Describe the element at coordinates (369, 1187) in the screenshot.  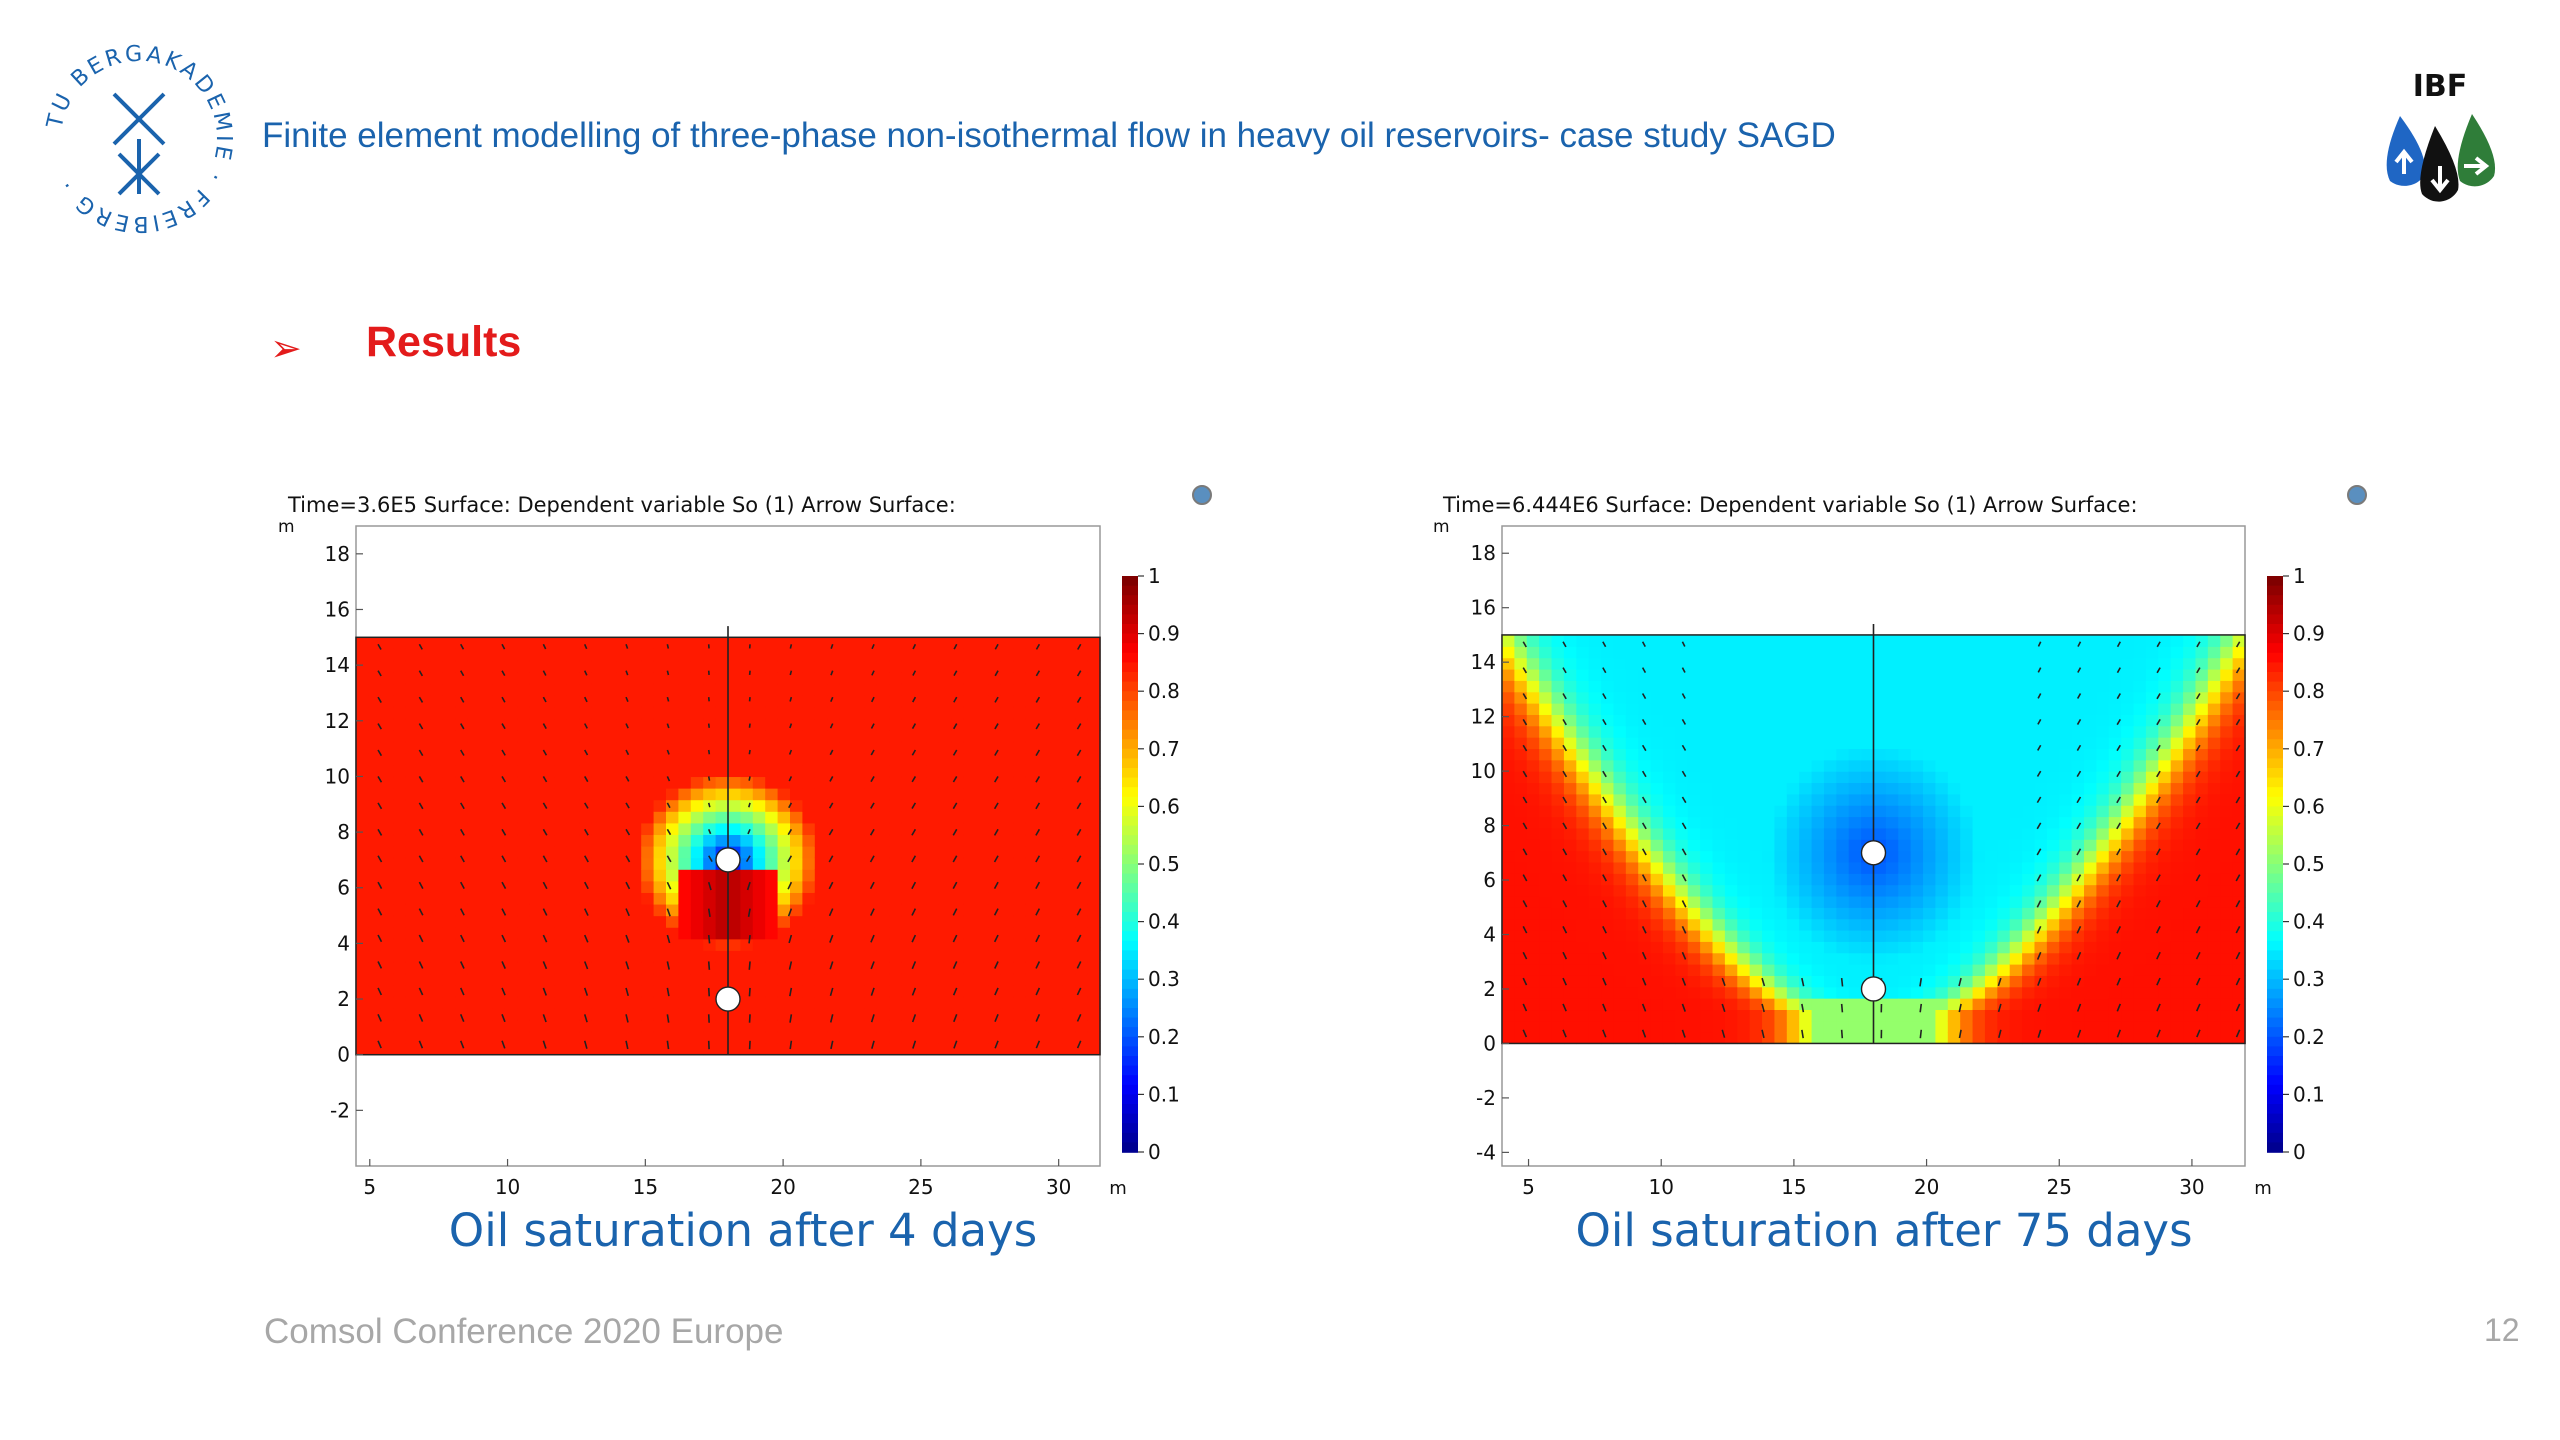
I see `x-tick-label: 5` at that location.